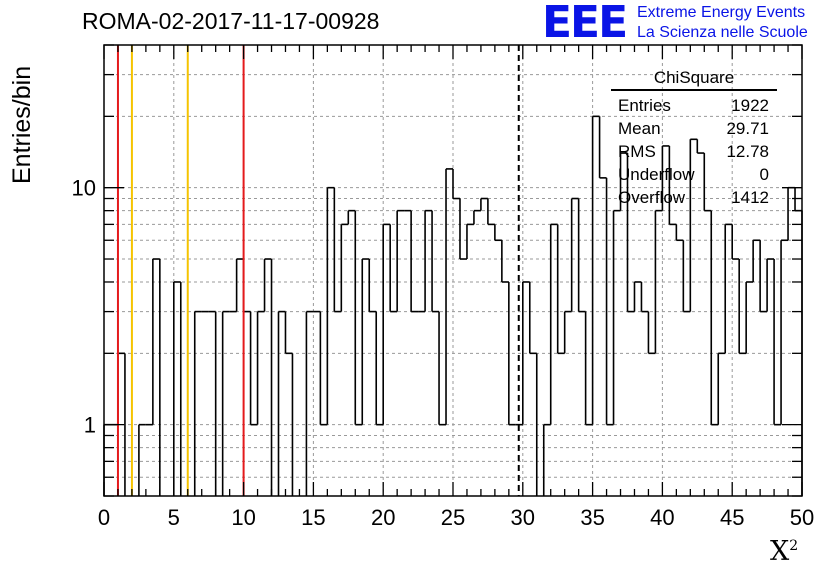 The image size is (836, 572). What do you see at coordinates (662, 517) in the screenshot?
I see `x-tick-label: 40` at bounding box center [662, 517].